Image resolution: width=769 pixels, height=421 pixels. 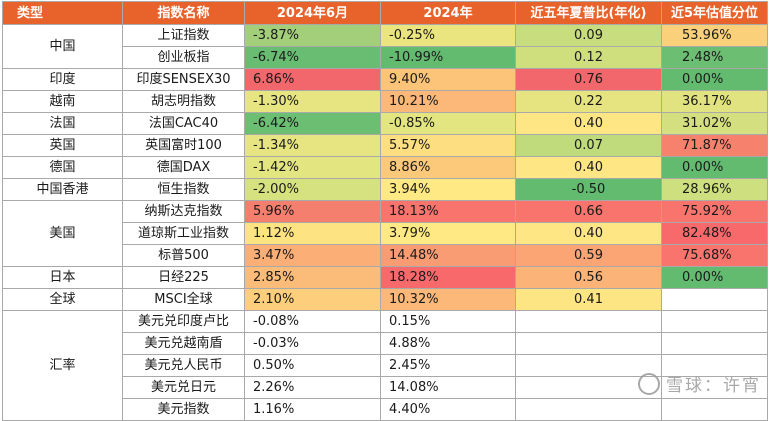 I want to click on table-row: 标普500 3.47% 14.48% 0.59 75.68%, so click(x=385, y=255).